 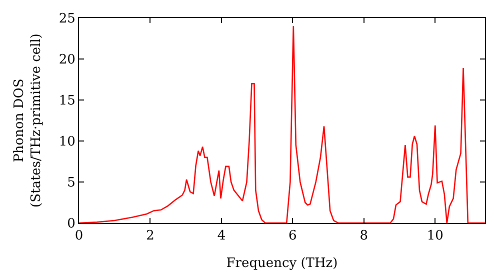 I want to click on y-tick-label: 10, so click(x=67, y=142).